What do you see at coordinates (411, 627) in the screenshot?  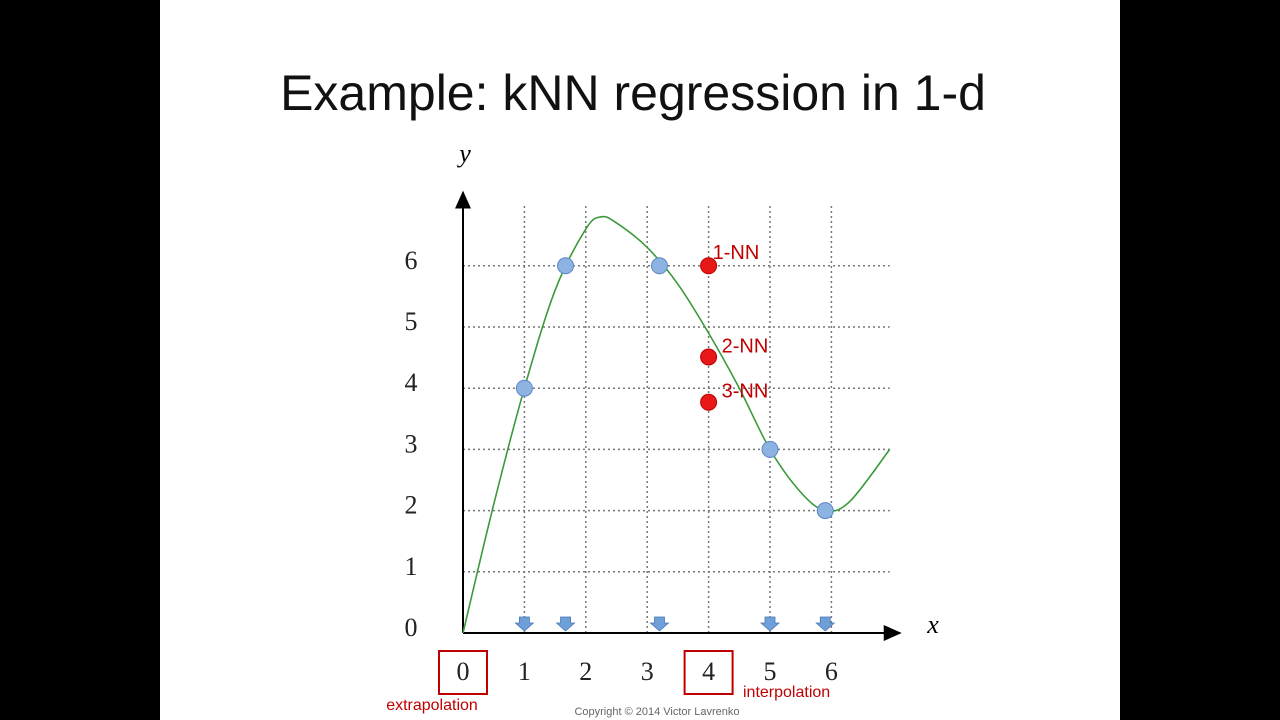 I see `y-tick-label: 0` at bounding box center [411, 627].